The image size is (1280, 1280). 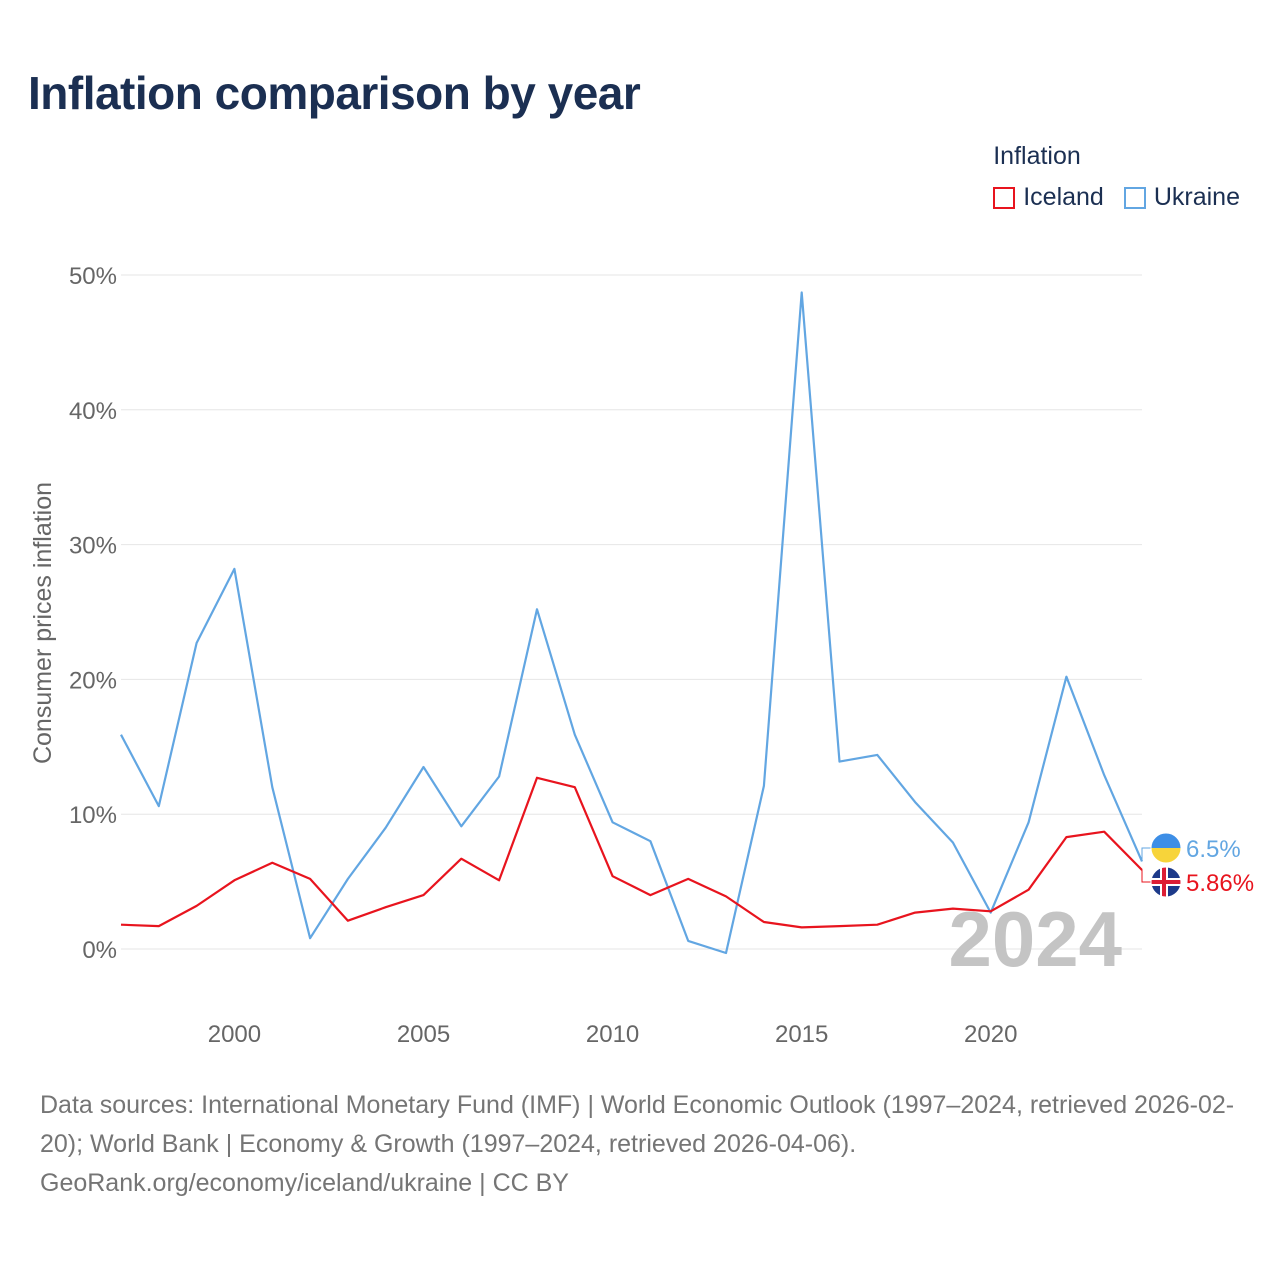 What do you see at coordinates (1146, 876) in the screenshot?
I see `end-connector-iceland` at bounding box center [1146, 876].